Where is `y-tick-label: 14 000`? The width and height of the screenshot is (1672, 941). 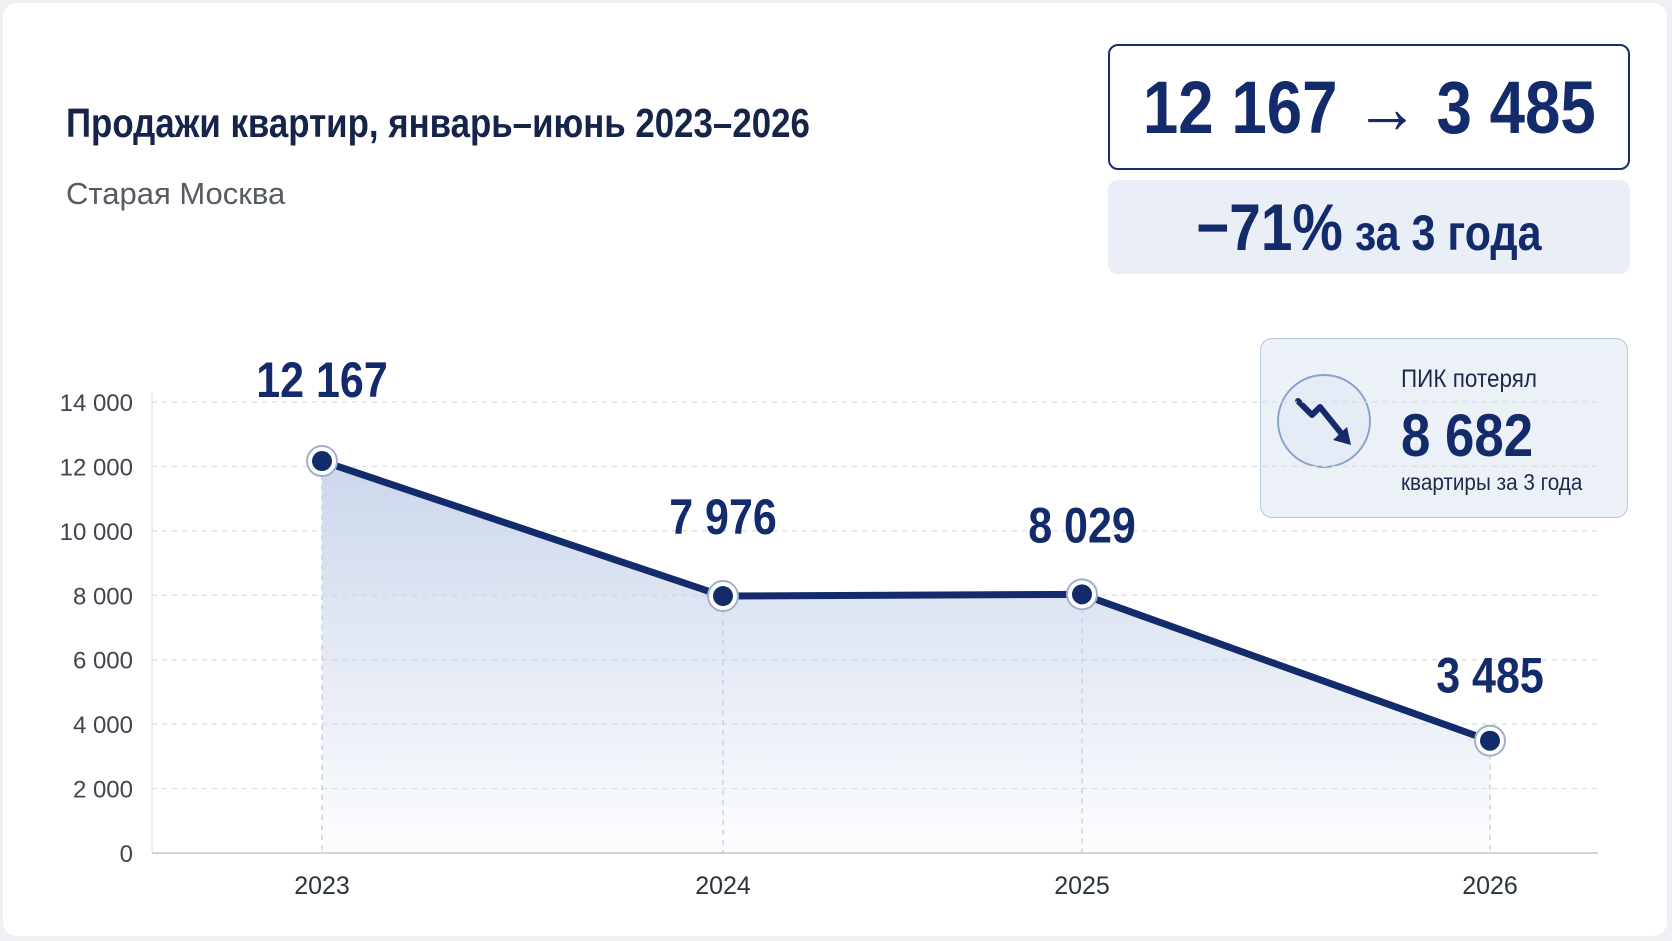
y-tick-label: 14 000 is located at coordinates (96, 403).